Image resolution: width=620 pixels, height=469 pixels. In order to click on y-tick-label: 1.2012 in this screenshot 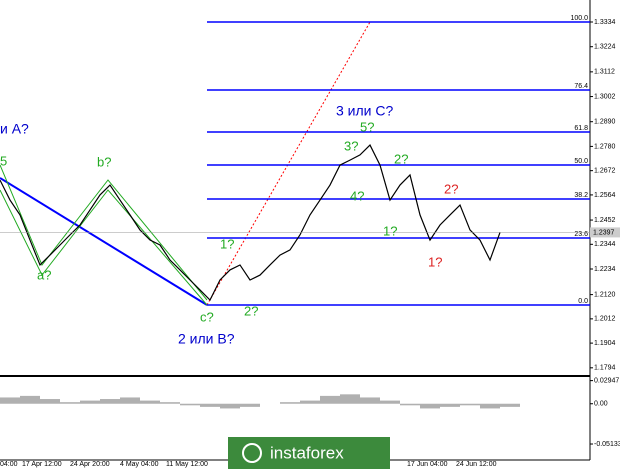, I will do `click(605, 319)`.